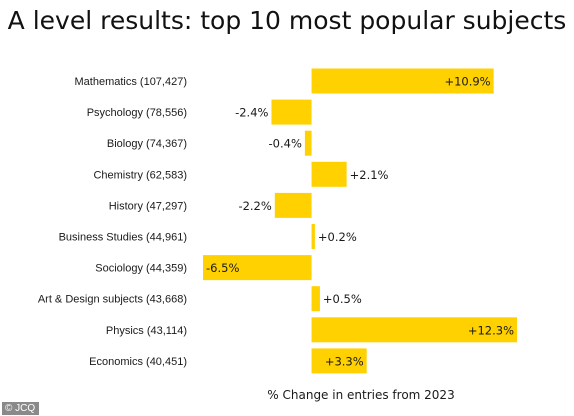 The width and height of the screenshot is (574, 416). What do you see at coordinates (137, 113) in the screenshot?
I see `category-label: Psychology (78,556)` at bounding box center [137, 113].